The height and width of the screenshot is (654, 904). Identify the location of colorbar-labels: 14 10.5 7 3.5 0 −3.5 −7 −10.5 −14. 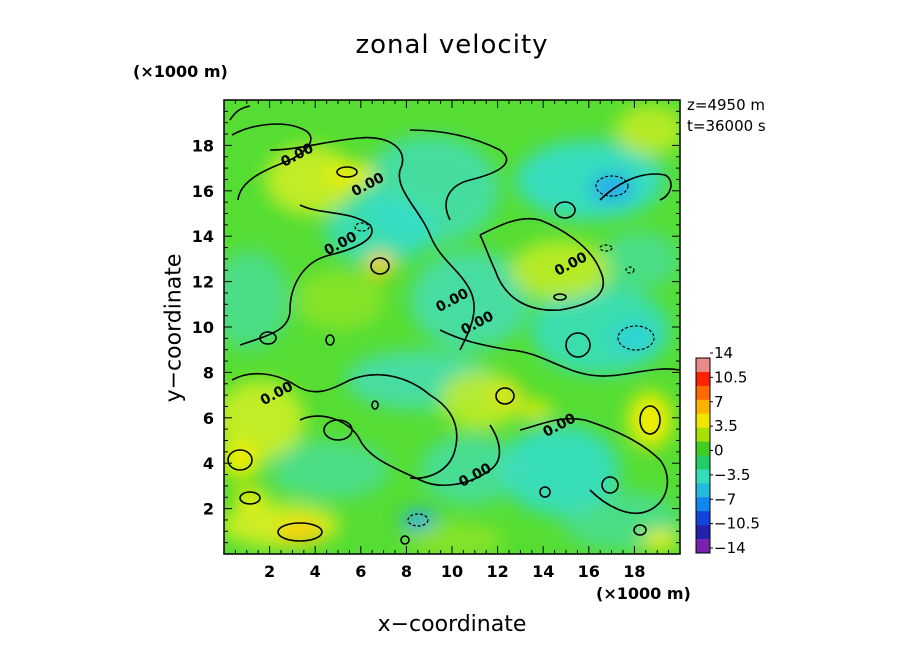
(737, 450).